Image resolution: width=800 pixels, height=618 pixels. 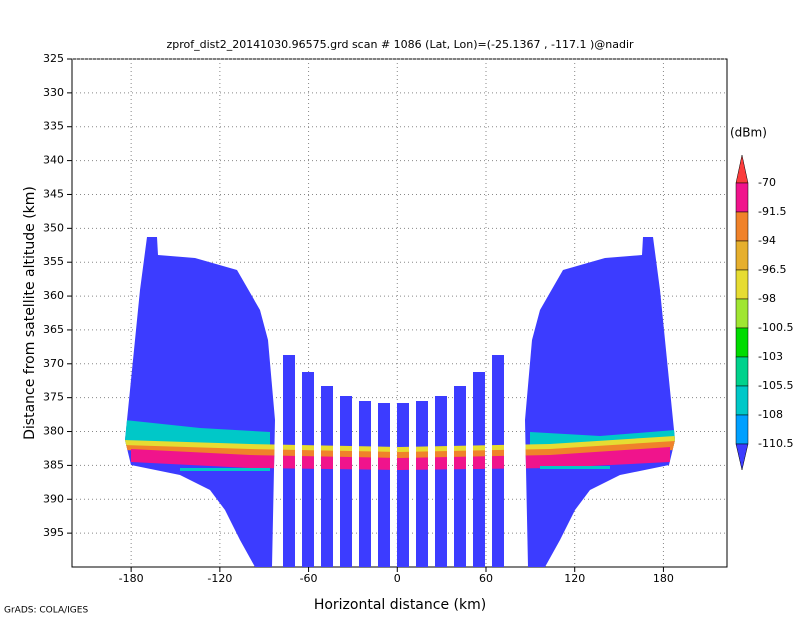 I want to click on y-tick-label: 325, so click(x=53, y=58).